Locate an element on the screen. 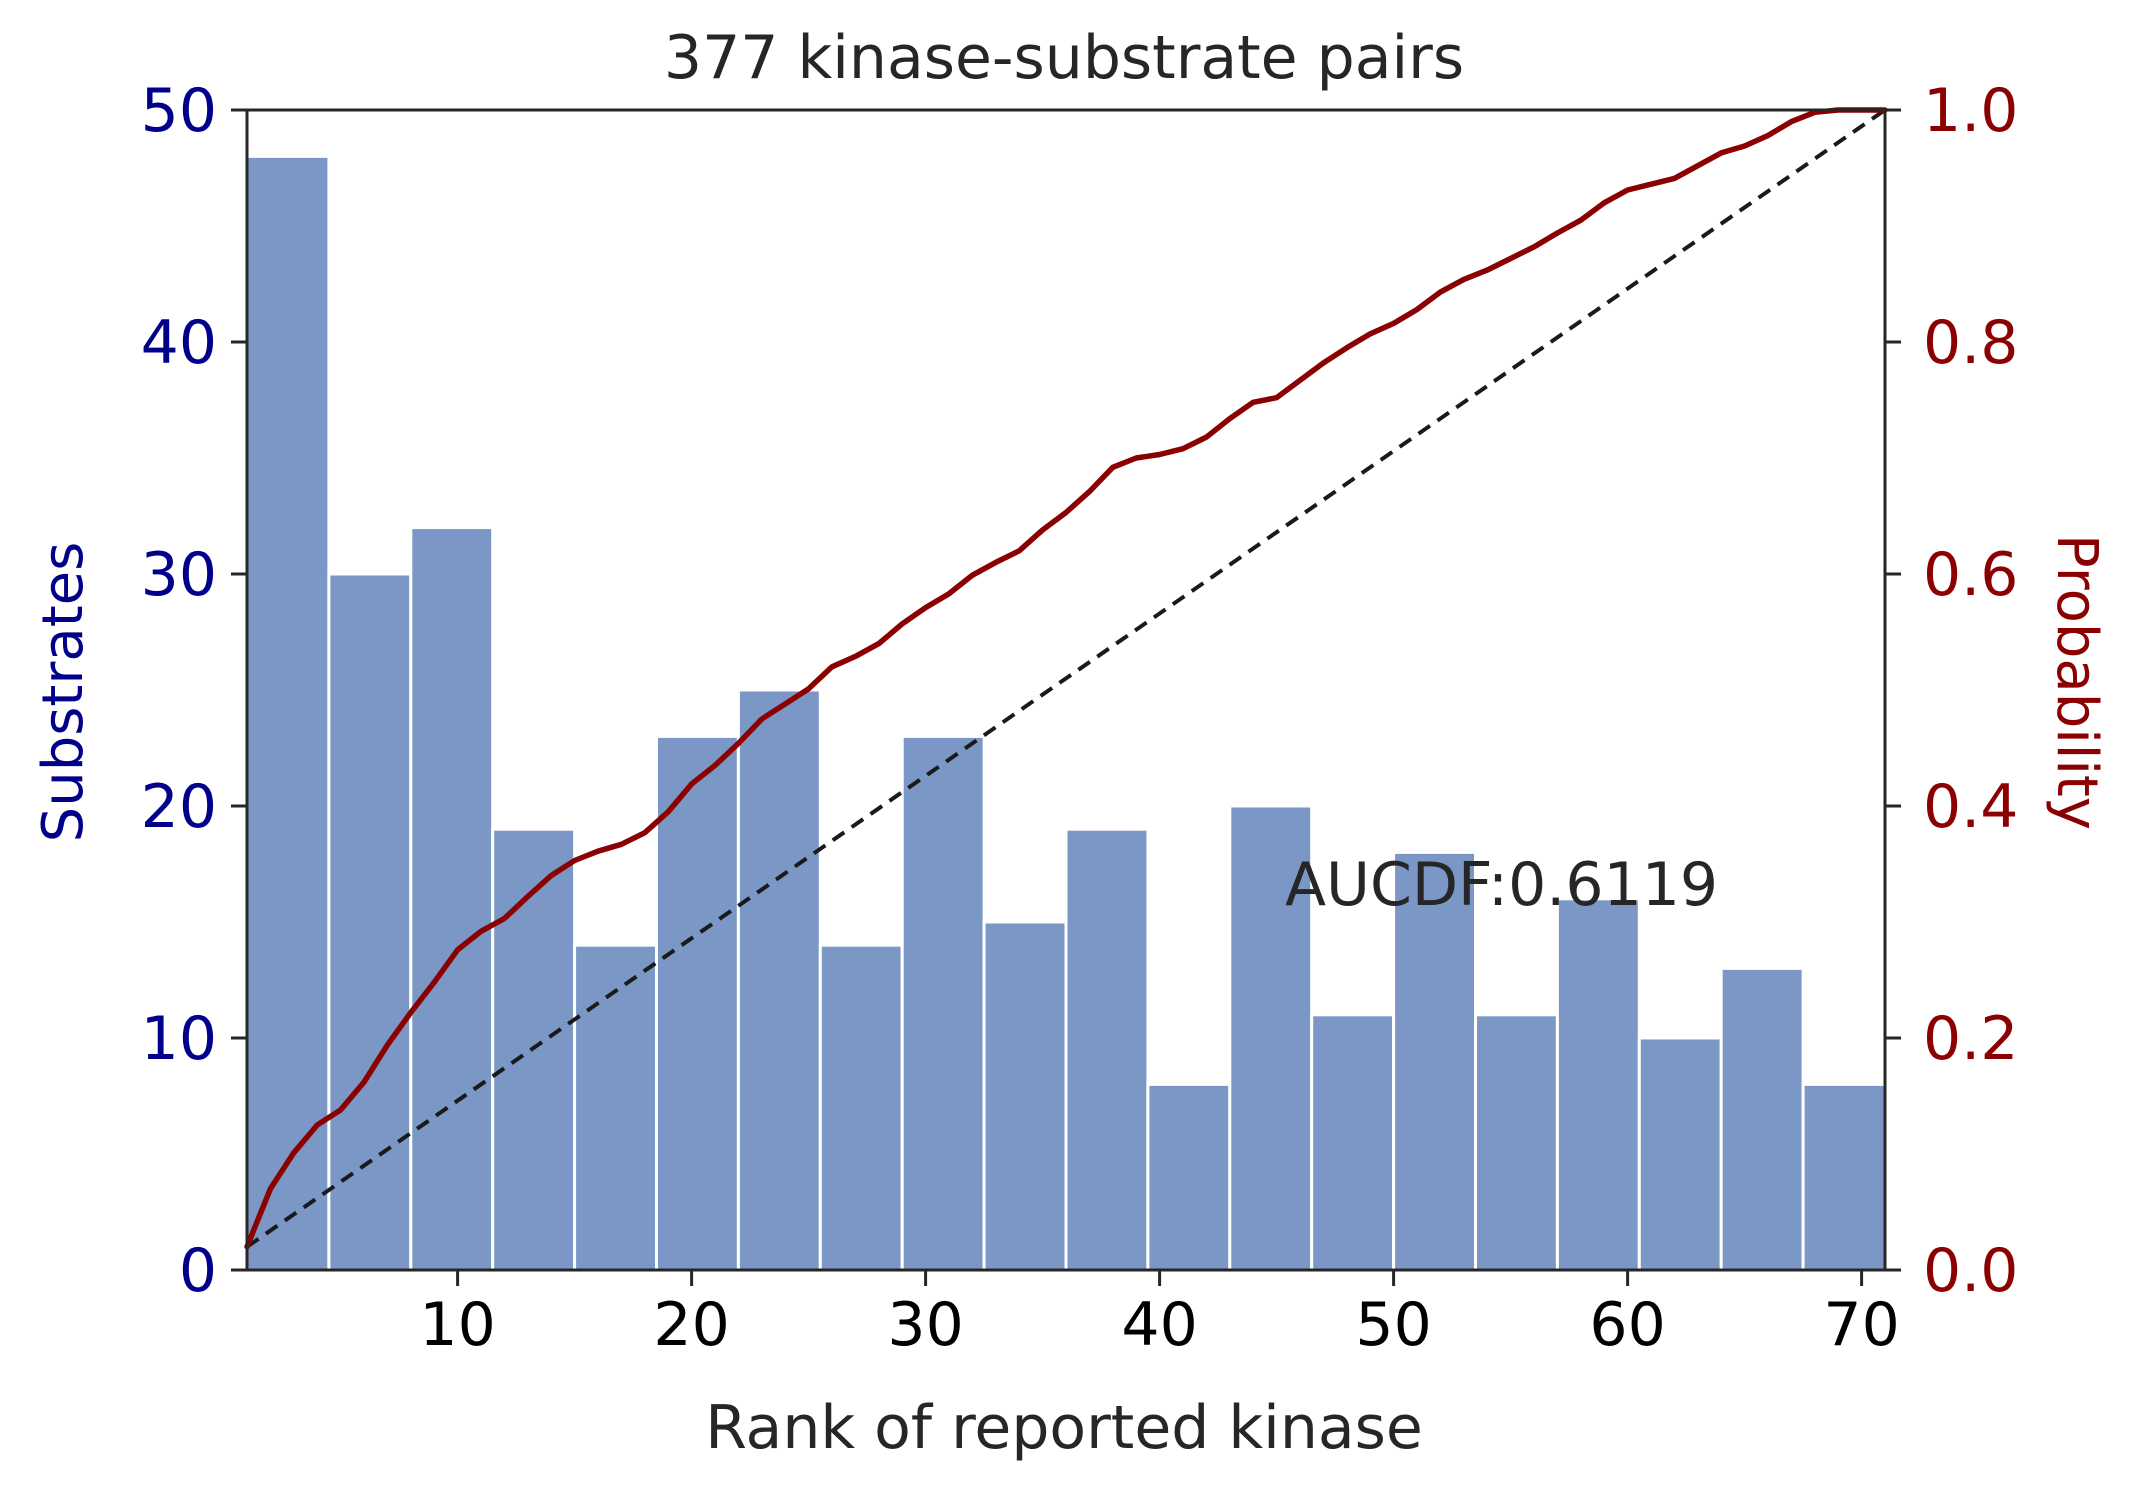 The image size is (2130, 1488). y2-tick-label: 1.0 is located at coordinates (1970, 111).